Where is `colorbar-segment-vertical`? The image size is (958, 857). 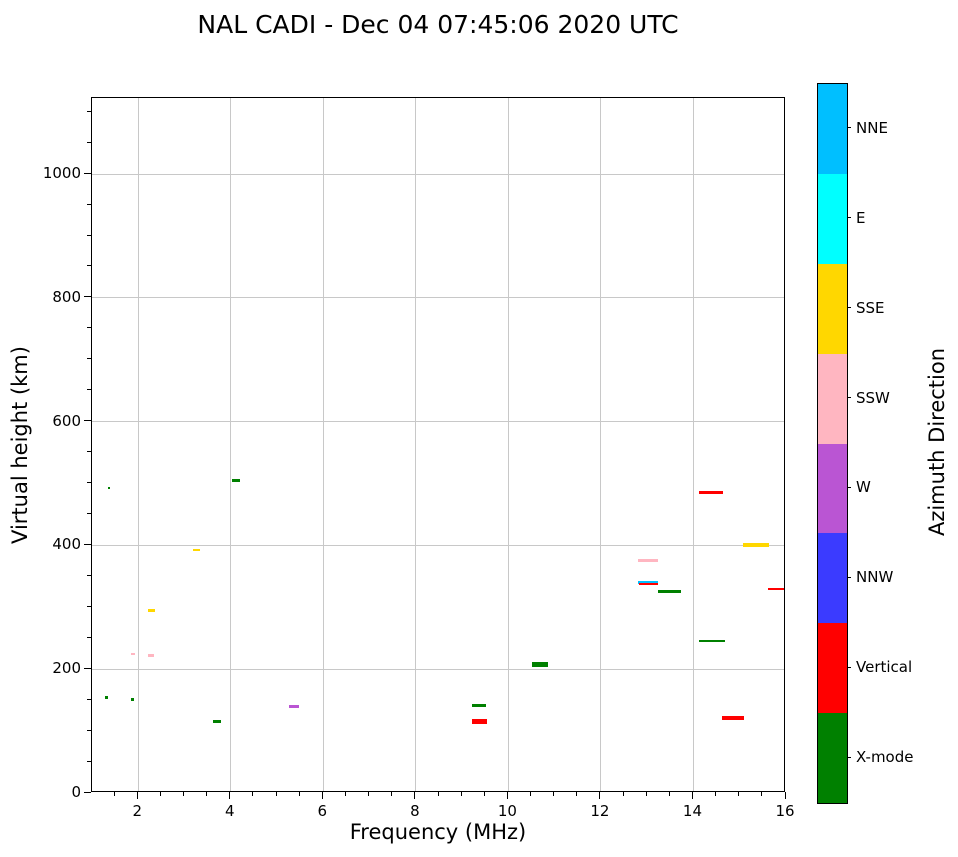
colorbar-segment-vertical is located at coordinates (832, 668).